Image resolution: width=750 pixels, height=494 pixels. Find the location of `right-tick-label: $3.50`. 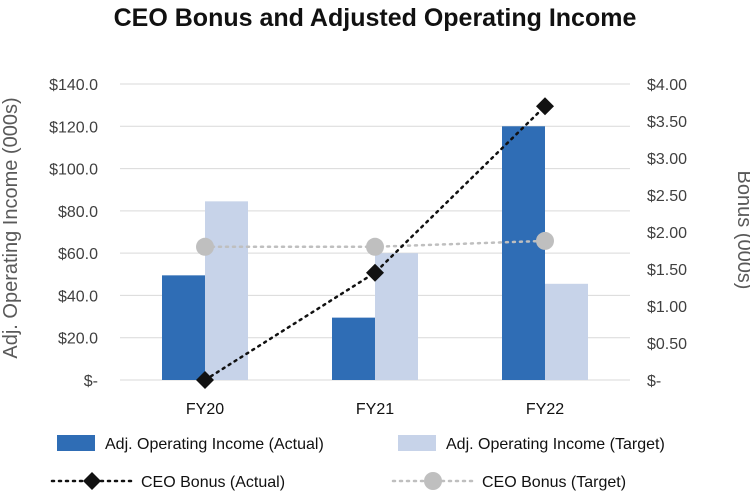

right-tick-label: $3.50 is located at coordinates (667, 122).